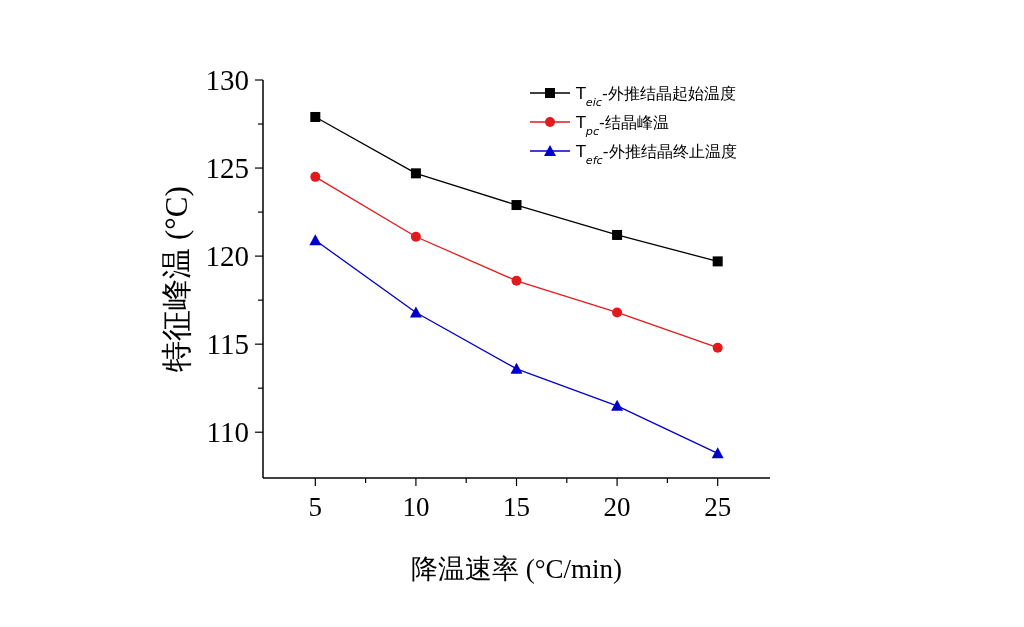  I want to click on legend-label: T$_{efc}$-外推结晶终止温度, so click(656, 154).